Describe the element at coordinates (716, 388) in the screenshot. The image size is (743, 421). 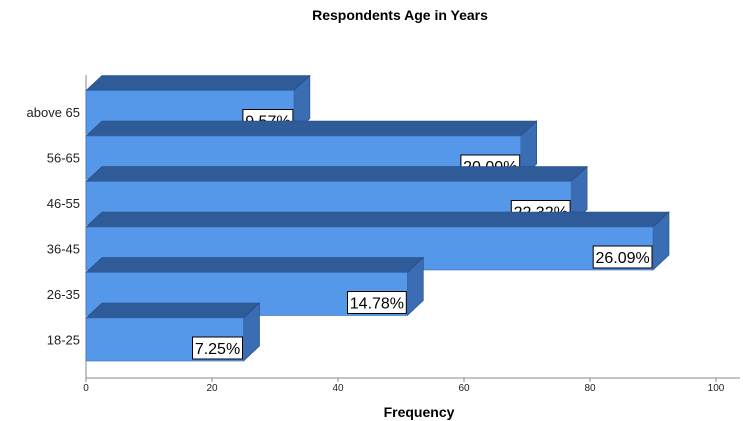
I see `x-tick-label: 100` at that location.